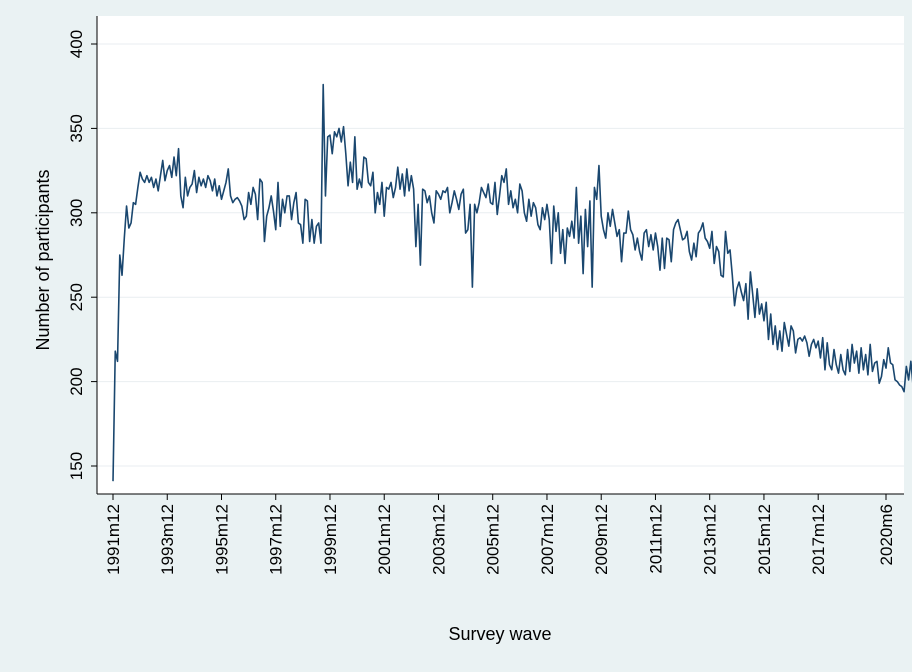 This screenshot has width=912, height=672. Describe the element at coordinates (710, 539) in the screenshot. I see `x-tick-label: 2013m12` at that location.